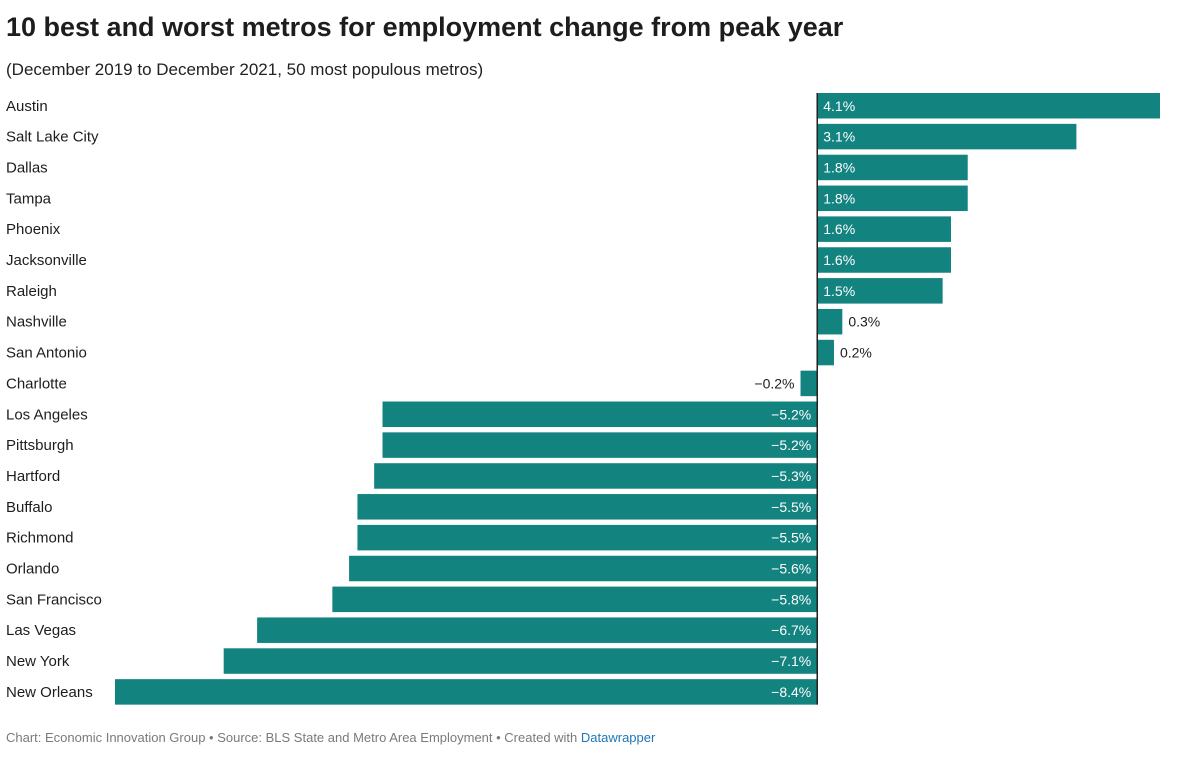  What do you see at coordinates (36, 322) in the screenshot?
I see `category-label-nashville: Nashville` at bounding box center [36, 322].